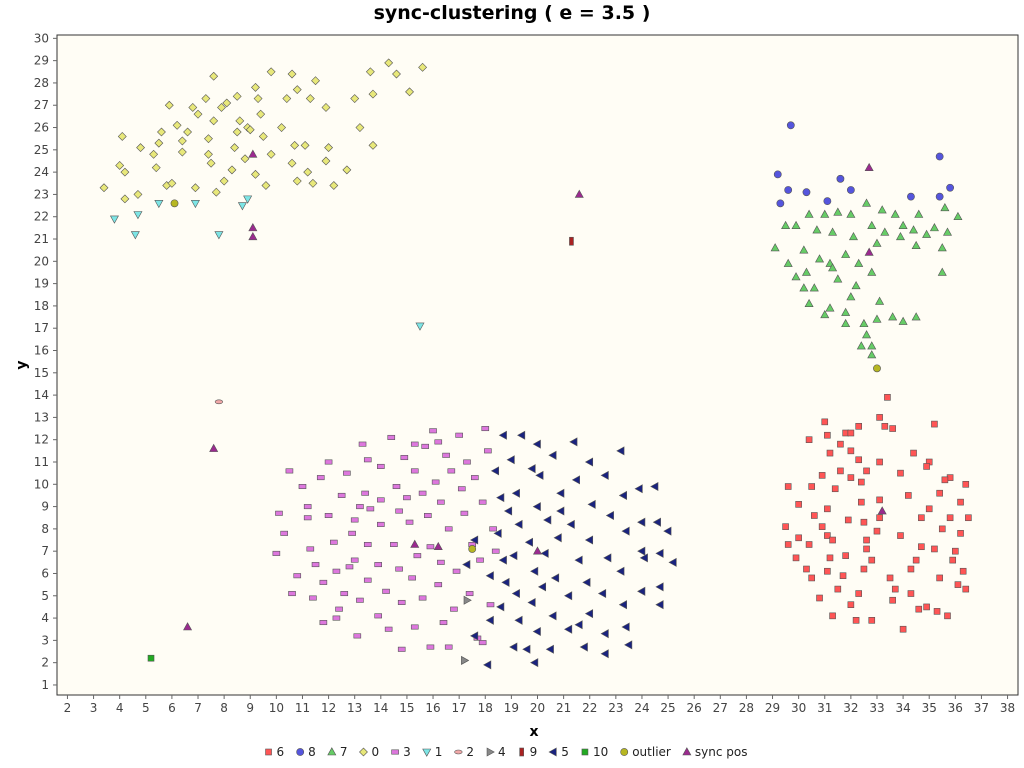 This screenshot has height=768, width=1024. Describe the element at coordinates (512, 13) in the screenshot. I see `chart-title: sync-clustering ( e = 3.5 )` at that location.